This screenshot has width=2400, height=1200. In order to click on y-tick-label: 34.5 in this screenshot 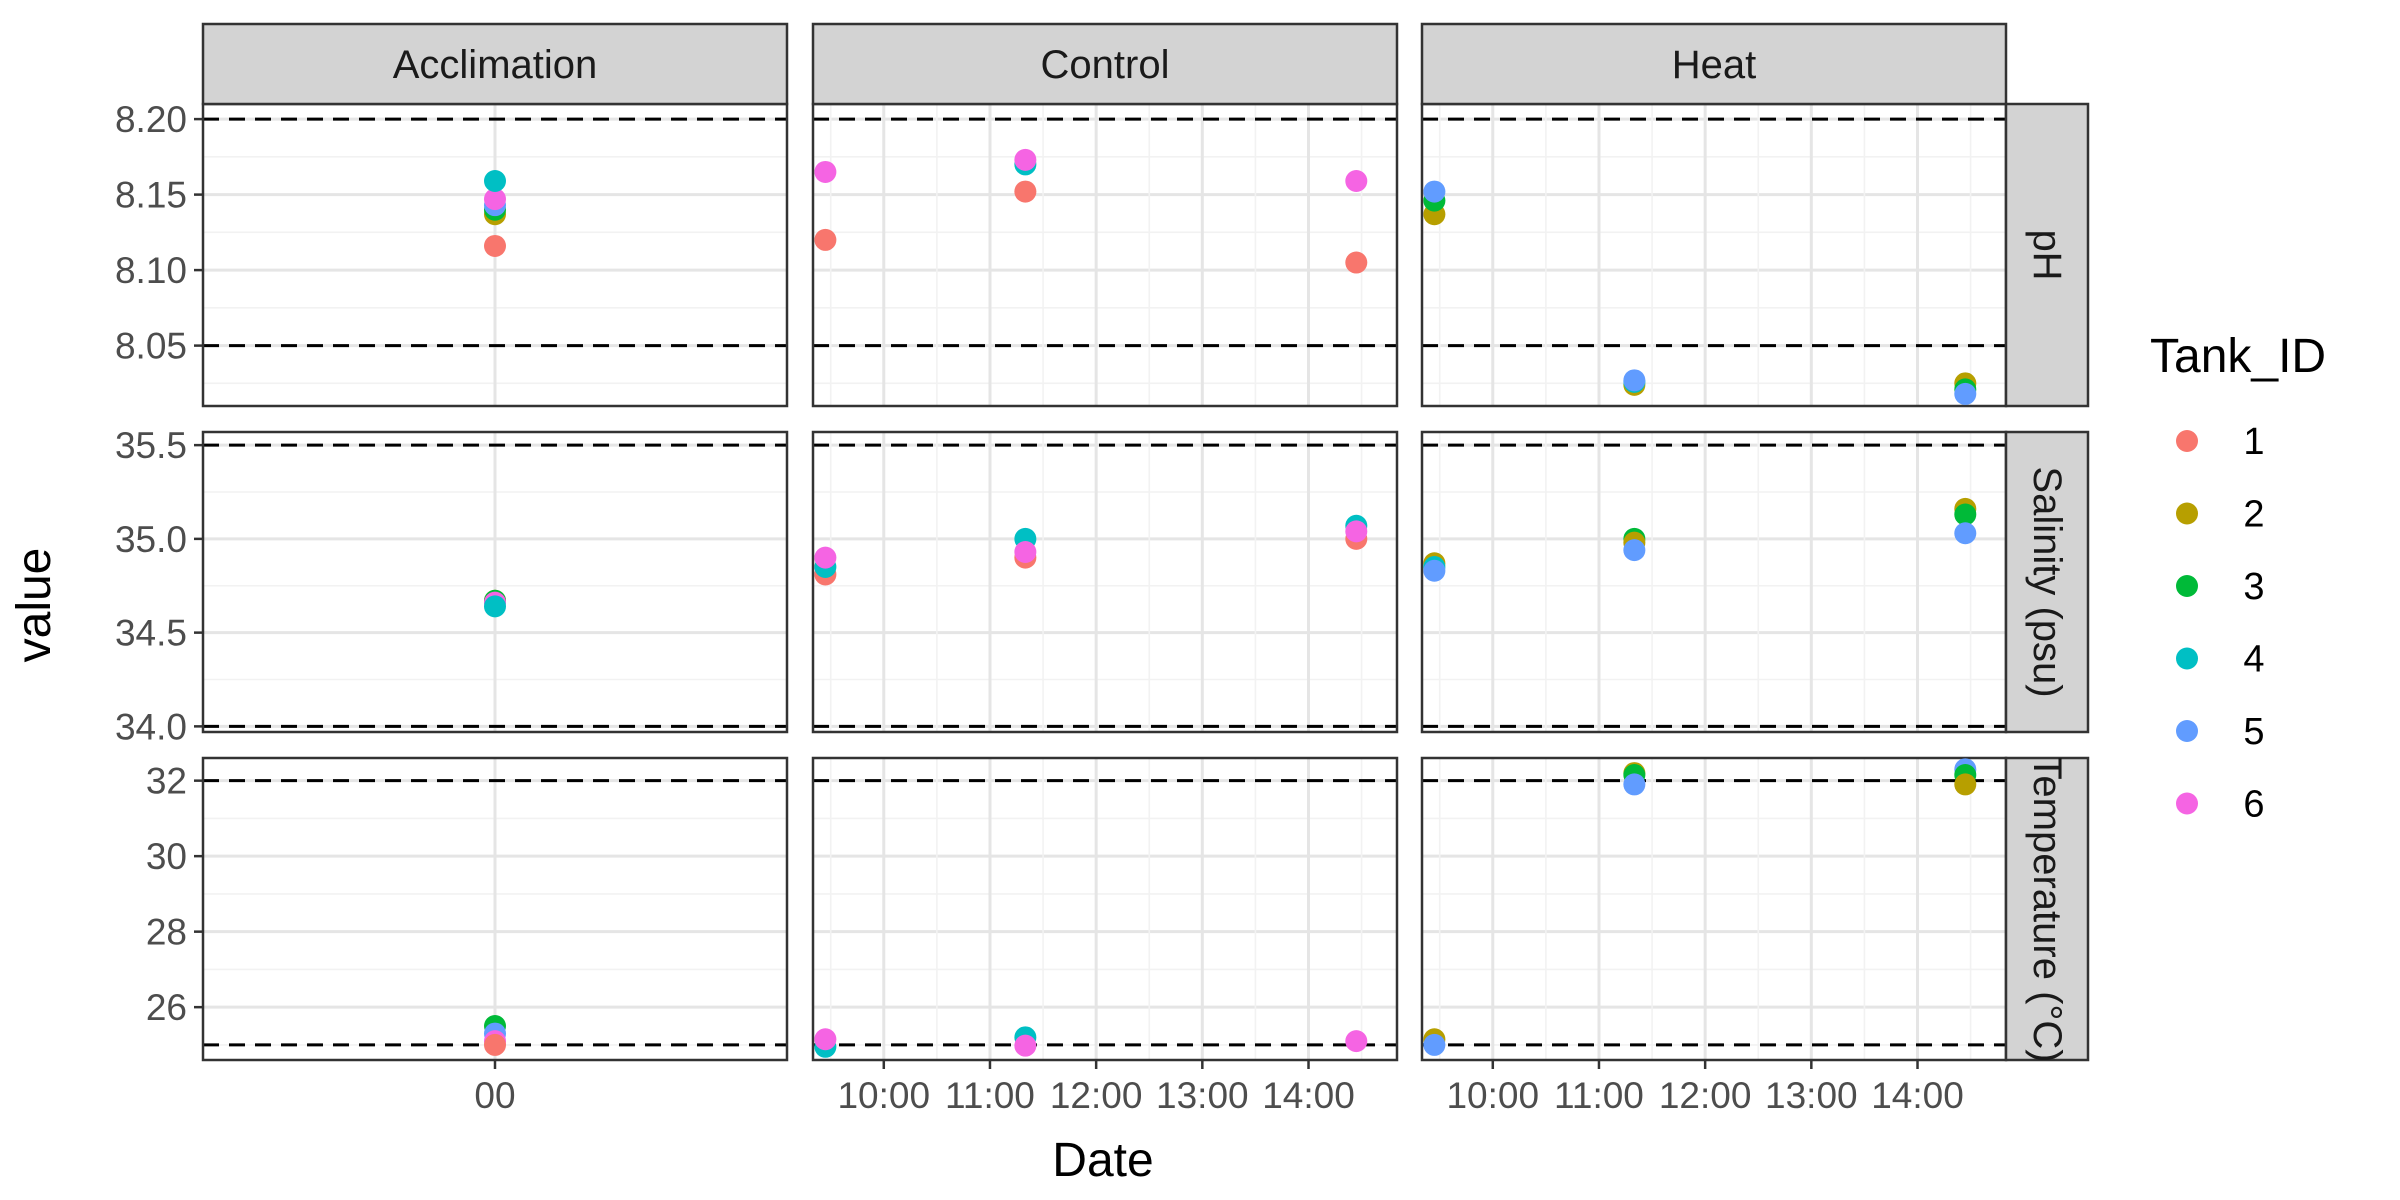, I will do `click(151, 633)`.